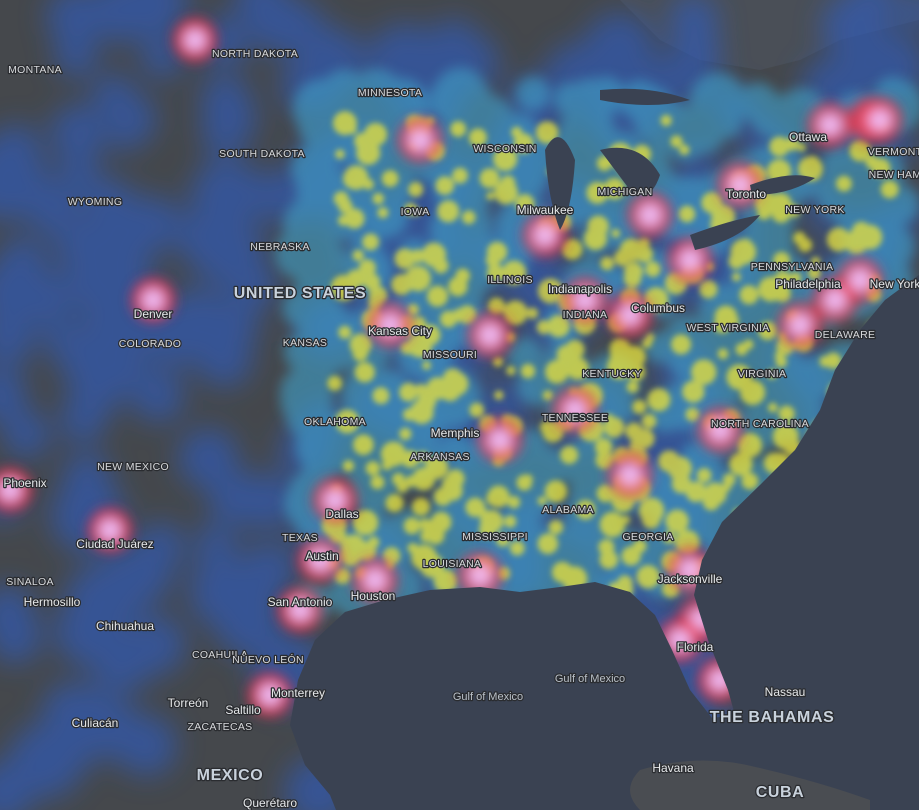 This screenshot has height=810, width=919. I want to click on country-label: CUBA, so click(780, 792).